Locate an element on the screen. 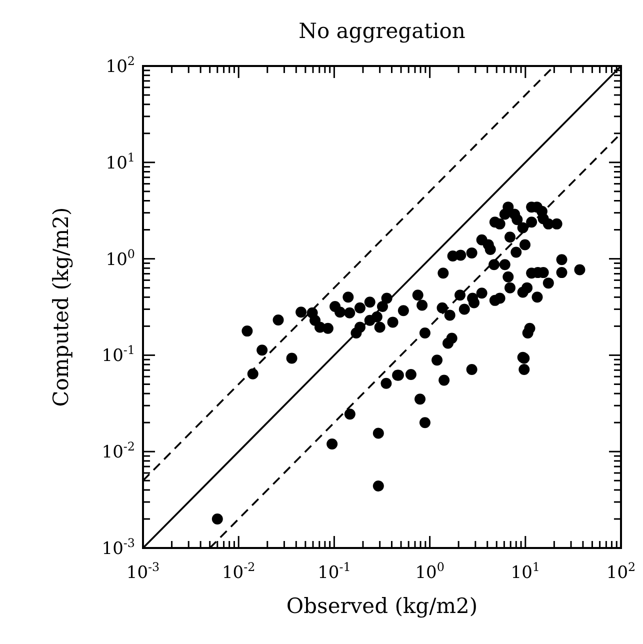 This screenshot has height=644, width=643. y-tick-label: 10$^{-2}$ is located at coordinates (118, 451).